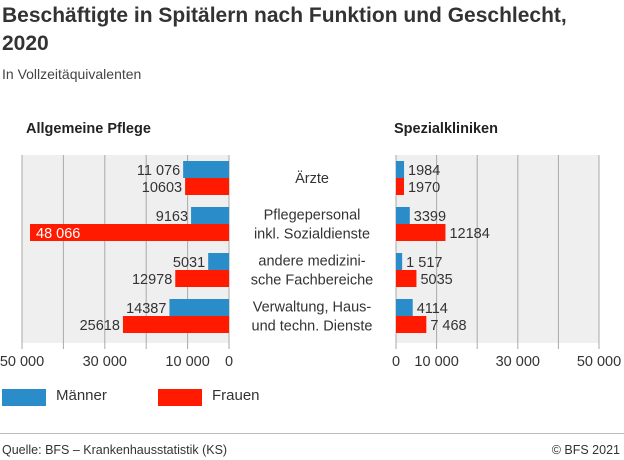  I want to click on data-label-left: 11 076, so click(158, 171).